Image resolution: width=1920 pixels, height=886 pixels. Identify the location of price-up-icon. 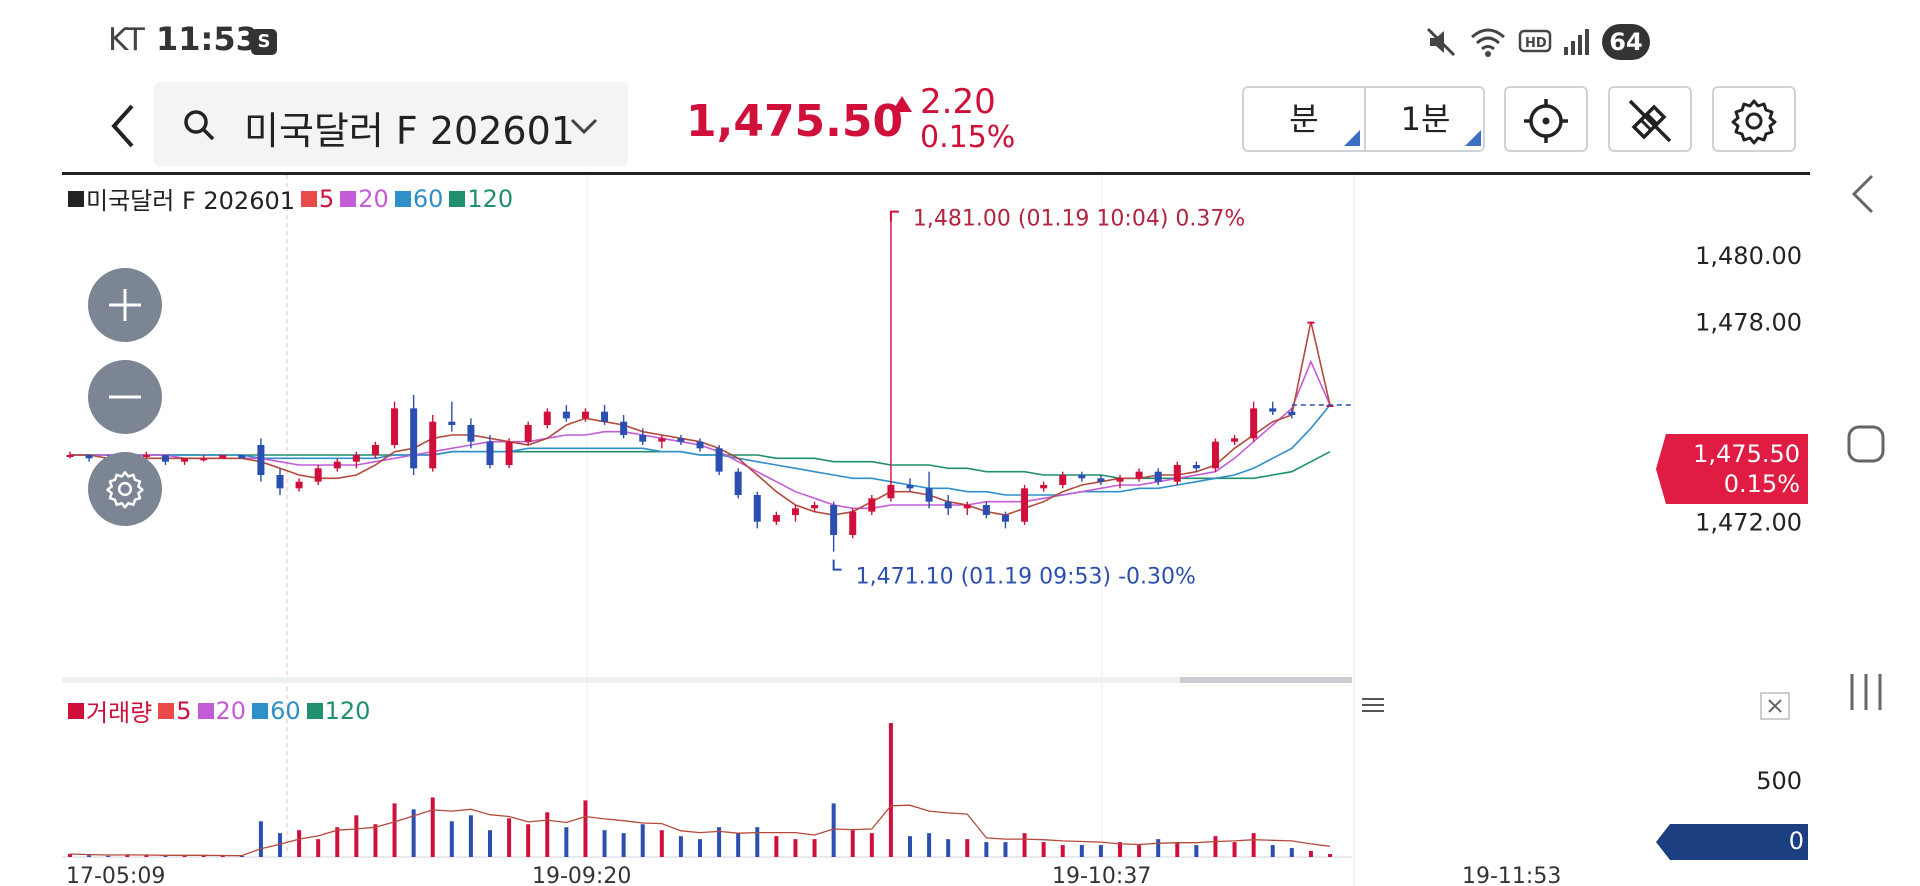
(902, 104).